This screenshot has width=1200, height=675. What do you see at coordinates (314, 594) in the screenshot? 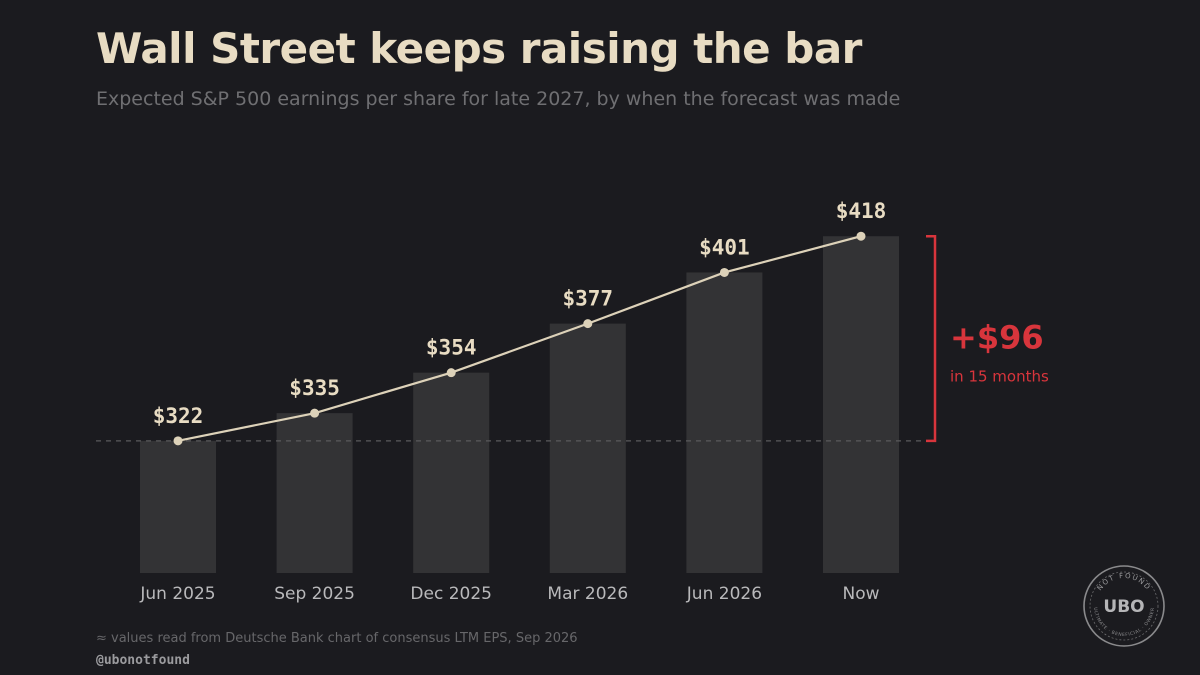
I see `x-tick-label-1: Sep 2025` at bounding box center [314, 594].